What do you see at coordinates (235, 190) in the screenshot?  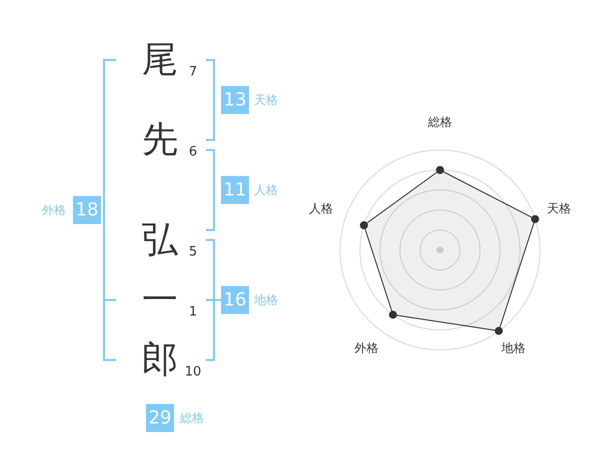 I see `text: 11` at bounding box center [235, 190].